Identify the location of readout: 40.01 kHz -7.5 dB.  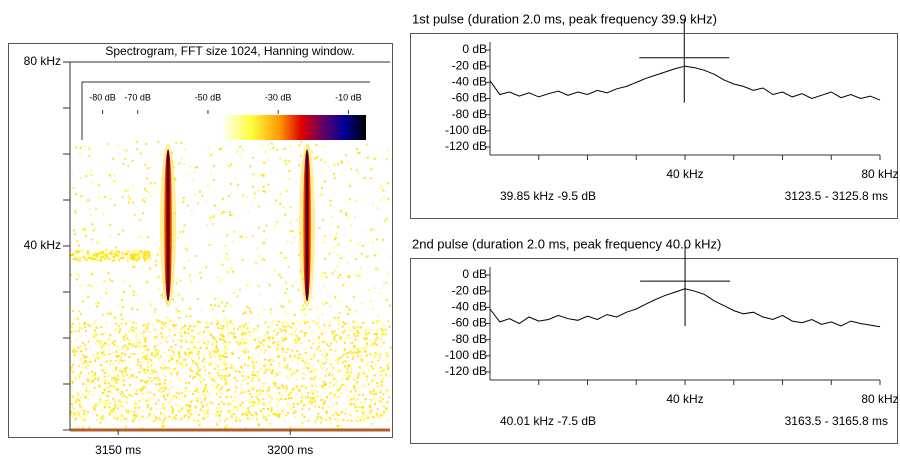
(548, 421).